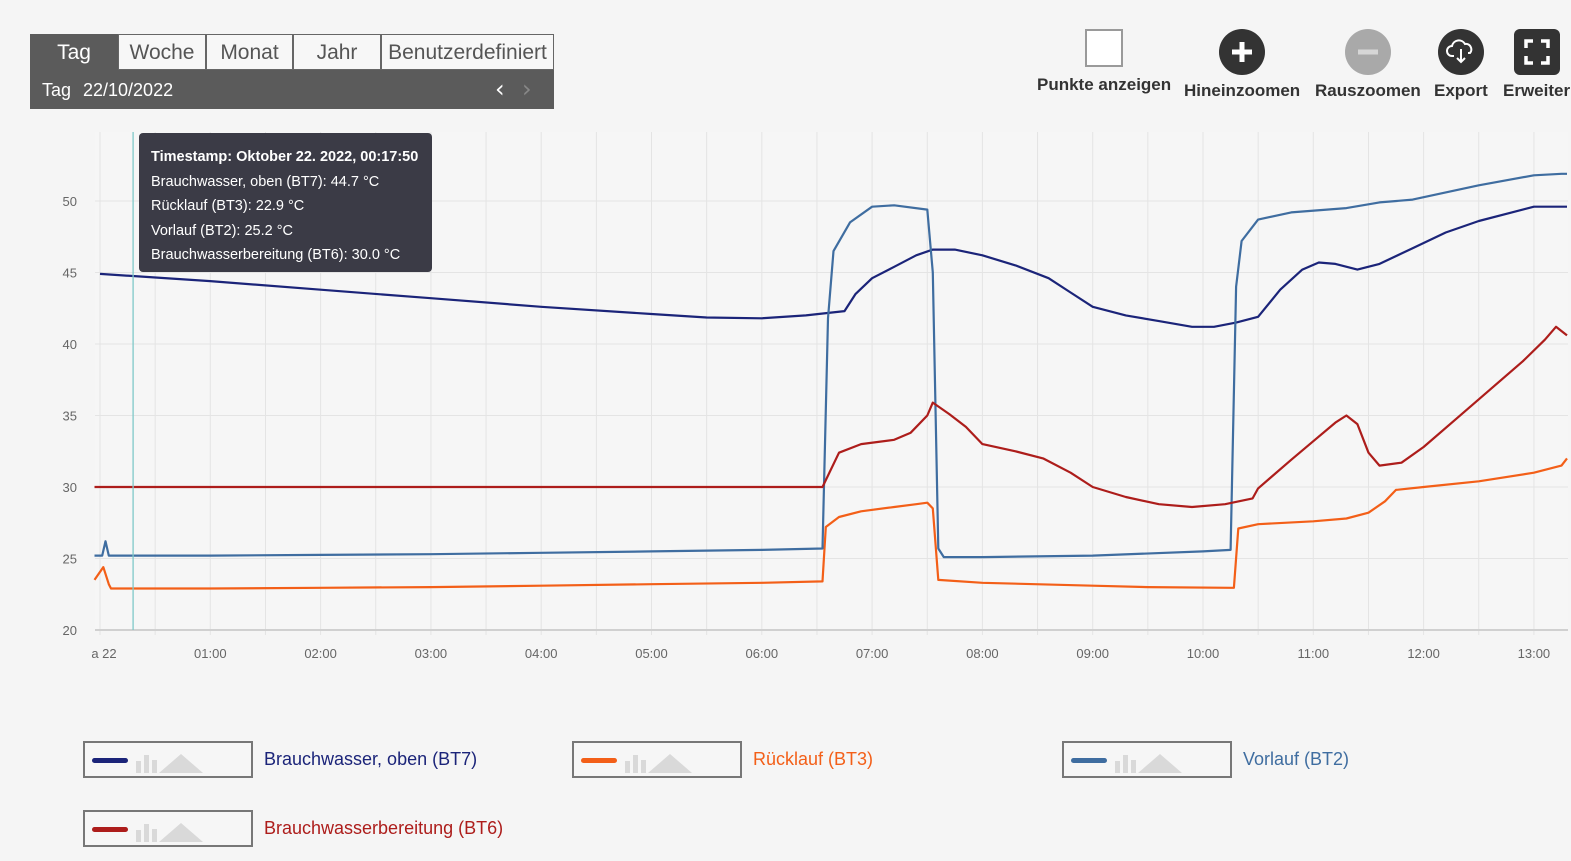  I want to click on cloud-download-icon, so click(1460, 52).